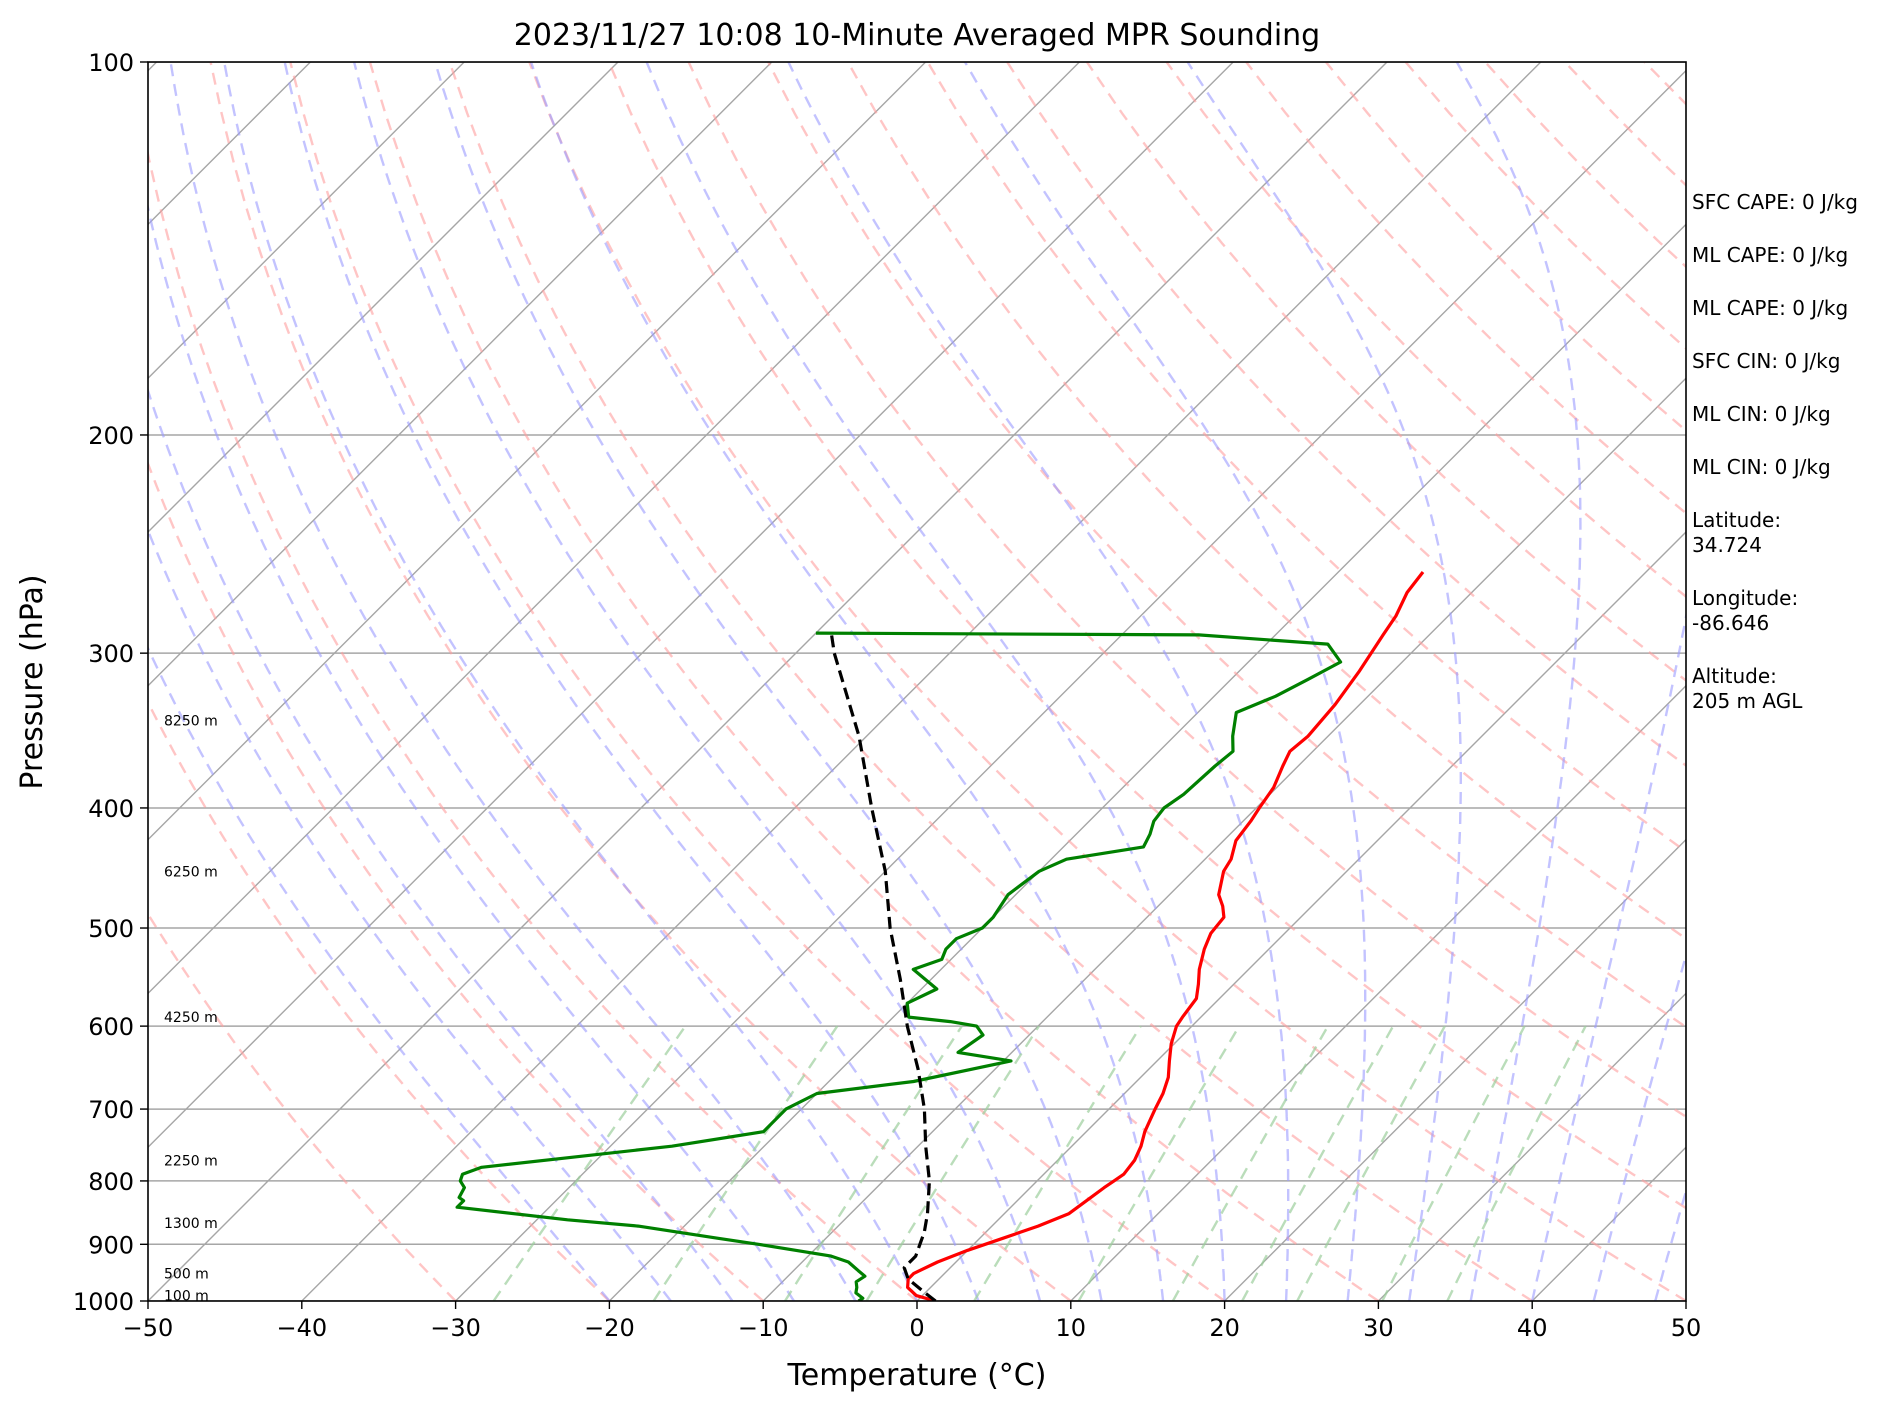 The width and height of the screenshot is (1893, 1406). I want to click on side-panel-label: Longitude:, so click(1745, 598).